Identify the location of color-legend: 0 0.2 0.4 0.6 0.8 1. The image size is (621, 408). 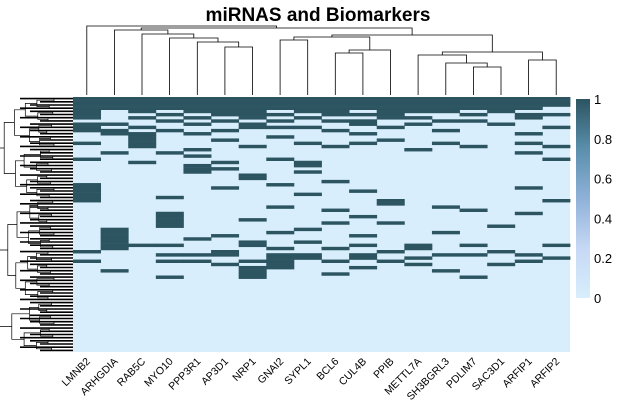
(594, 199).